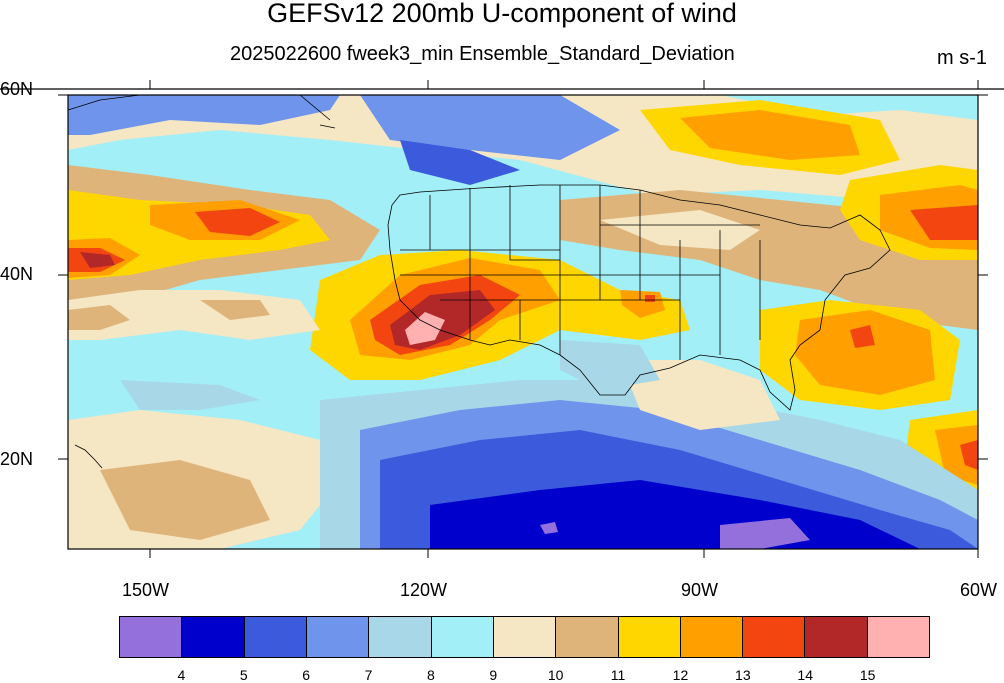 This screenshot has height=683, width=1004. I want to click on colorbar-tick-label: 8, so click(431, 675).